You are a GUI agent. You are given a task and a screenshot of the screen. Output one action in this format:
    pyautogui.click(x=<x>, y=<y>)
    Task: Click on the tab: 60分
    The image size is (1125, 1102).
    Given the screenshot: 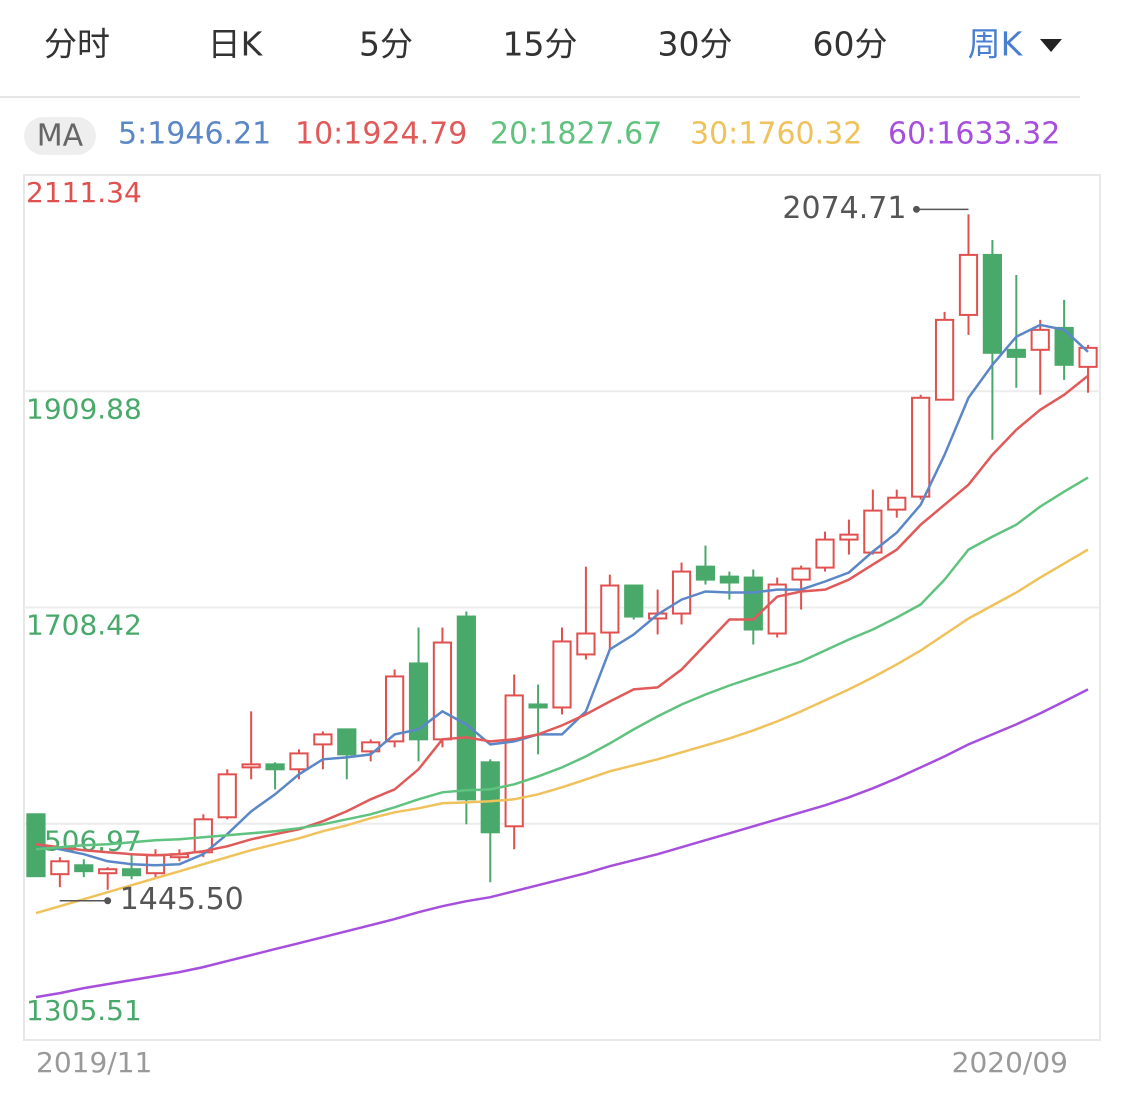 What is the action you would take?
    pyautogui.click(x=850, y=44)
    